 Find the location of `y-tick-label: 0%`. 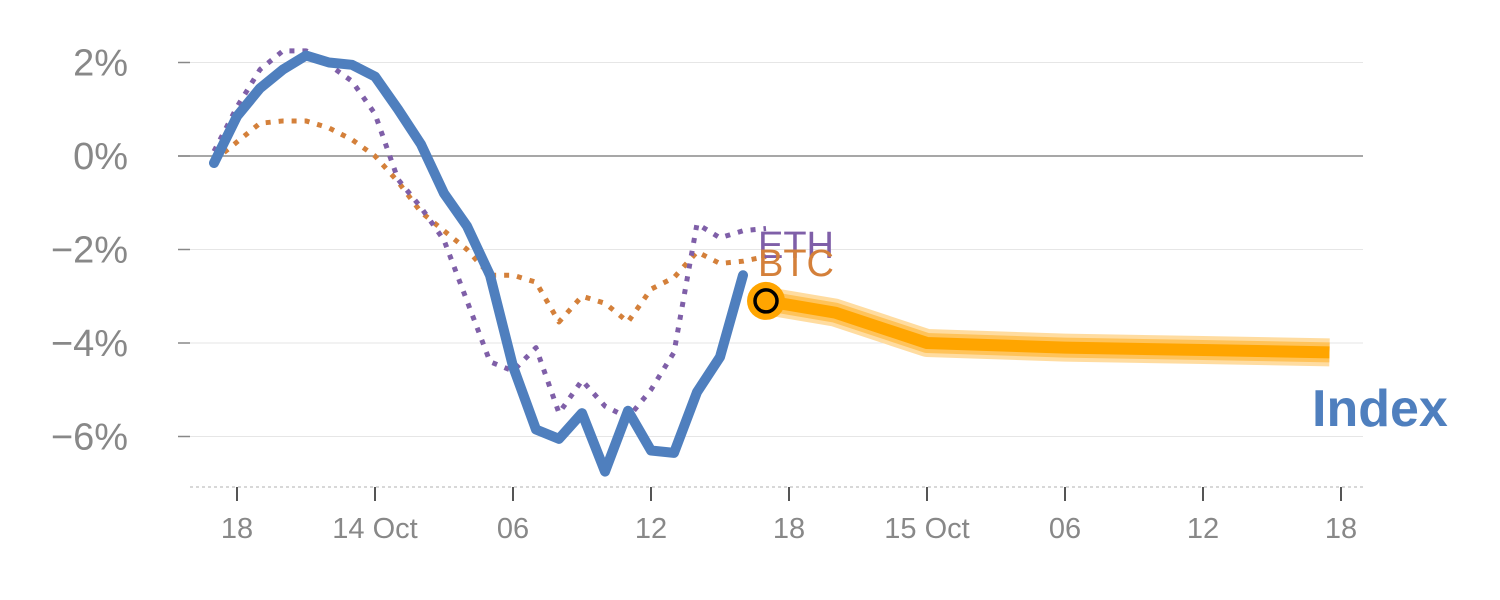

y-tick-label: 0% is located at coordinates (100, 157).